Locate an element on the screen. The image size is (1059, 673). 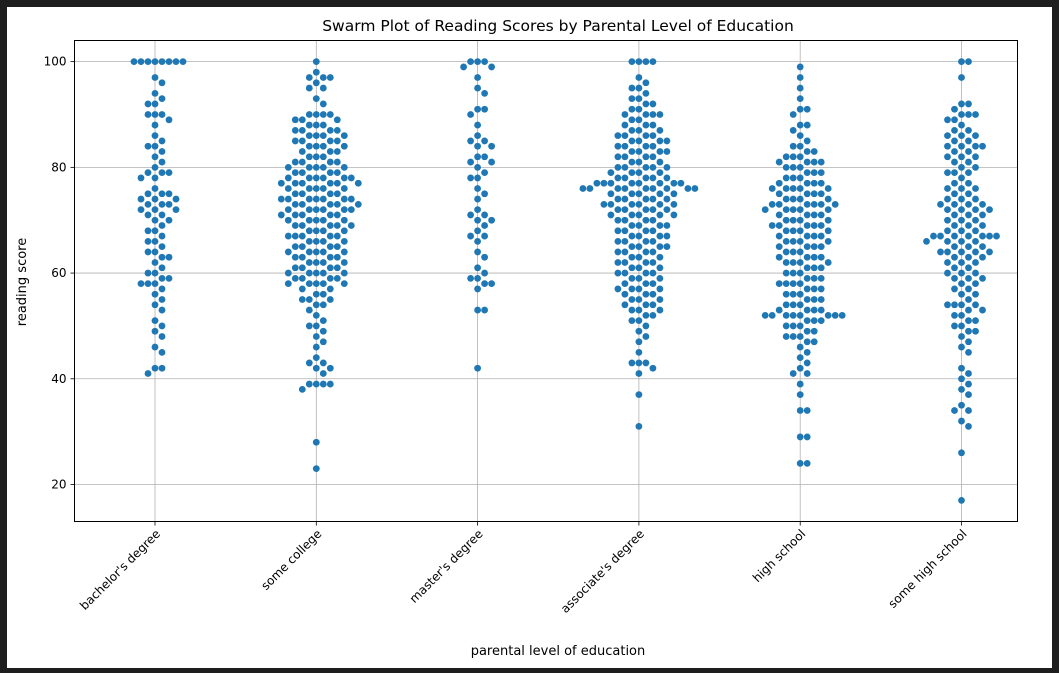
x-axis-label: parental level of education is located at coordinates (558, 651).